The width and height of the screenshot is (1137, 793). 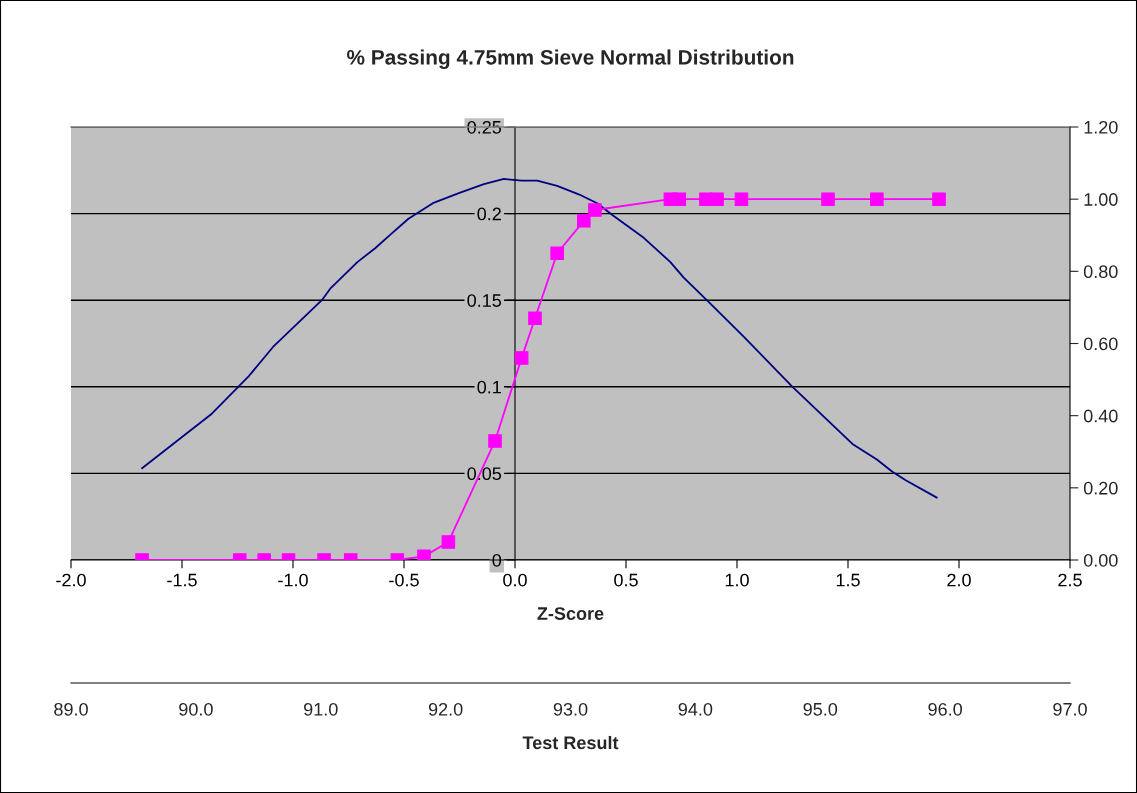 What do you see at coordinates (626, 580) in the screenshot?
I see `x-tick-label: 0.5` at bounding box center [626, 580].